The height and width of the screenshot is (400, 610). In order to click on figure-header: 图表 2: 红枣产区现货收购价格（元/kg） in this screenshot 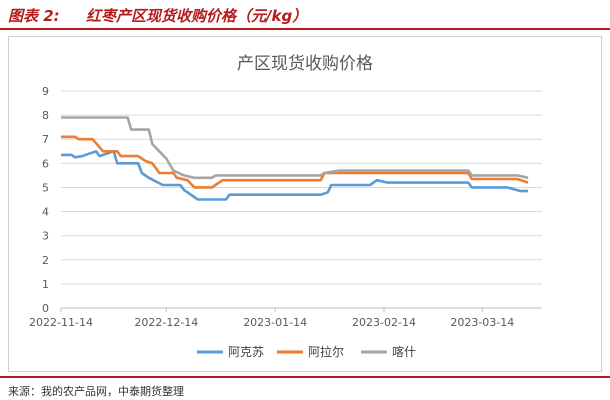, I will do `click(305, 15)`.